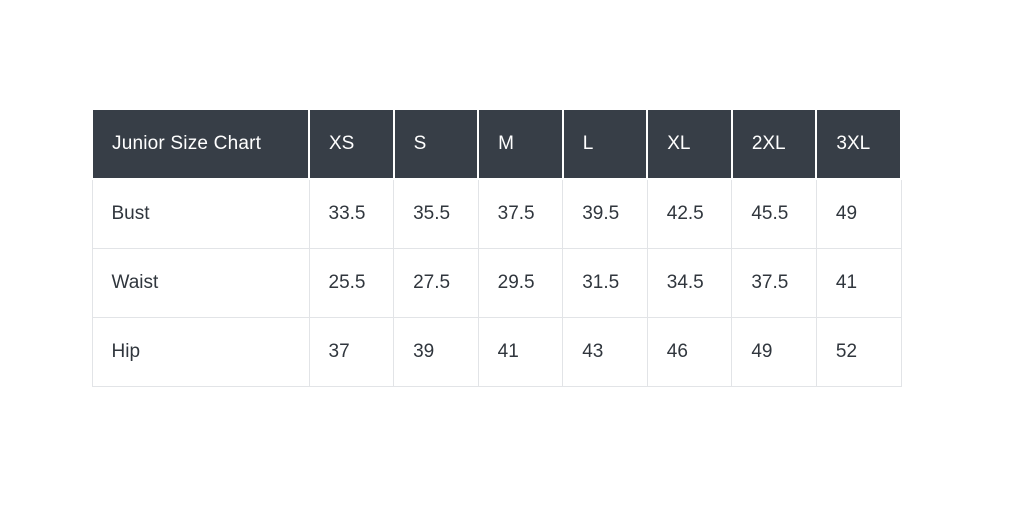 The width and height of the screenshot is (1009, 522). Describe the element at coordinates (858, 283) in the screenshot. I see `cell-waist-3xl: 41` at that location.